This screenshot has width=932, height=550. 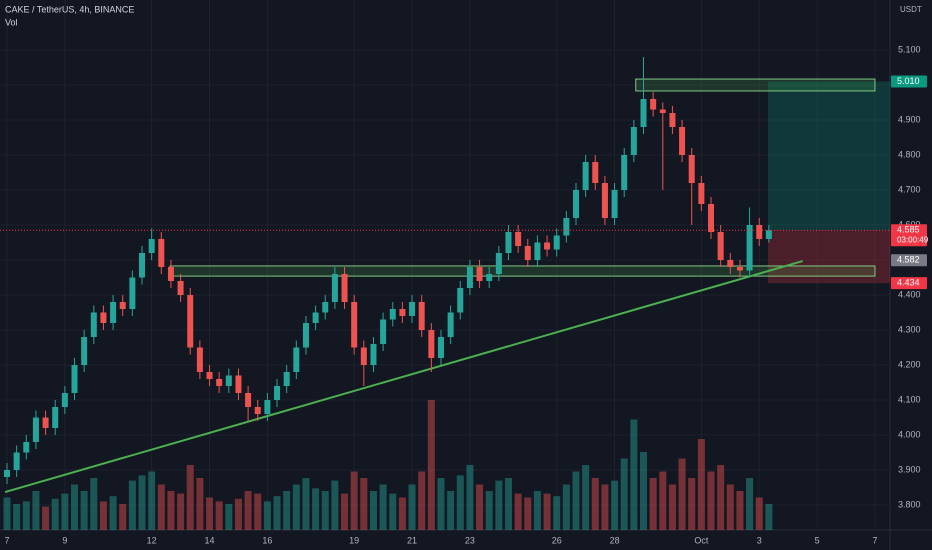 What do you see at coordinates (909, 235) in the screenshot?
I see `price-tag` at bounding box center [909, 235].